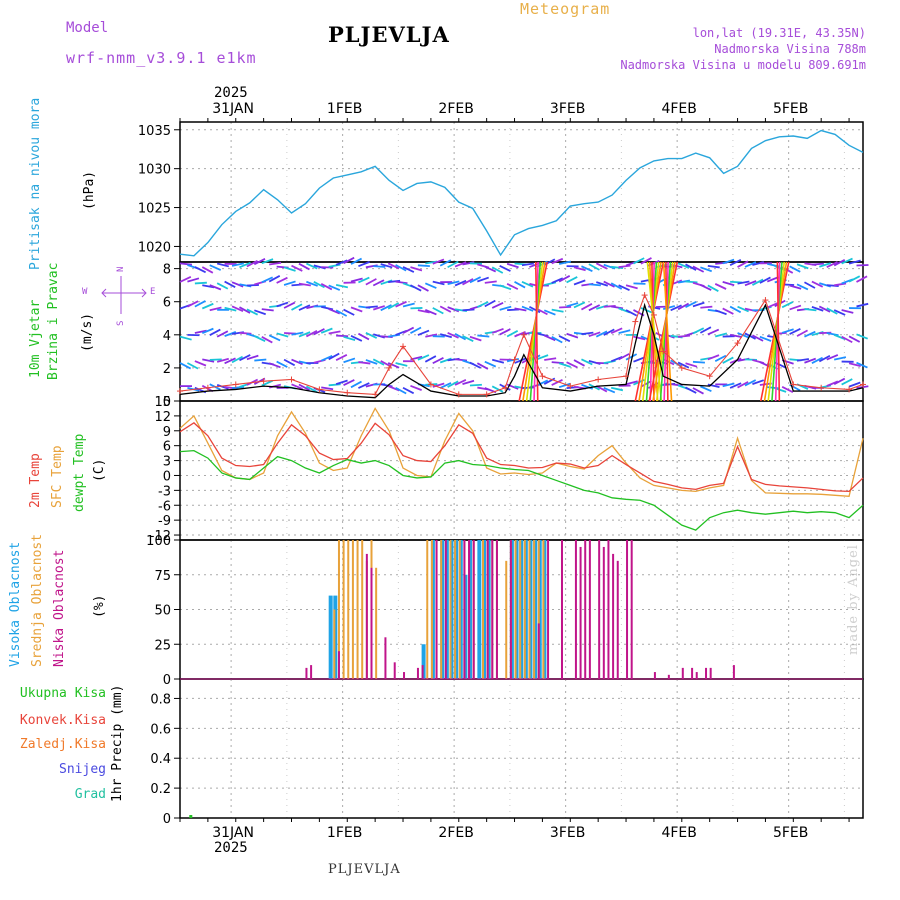 The image size is (900, 900). What do you see at coordinates (124, 295) in the screenshot?
I see `compass-icon` at bounding box center [124, 295].